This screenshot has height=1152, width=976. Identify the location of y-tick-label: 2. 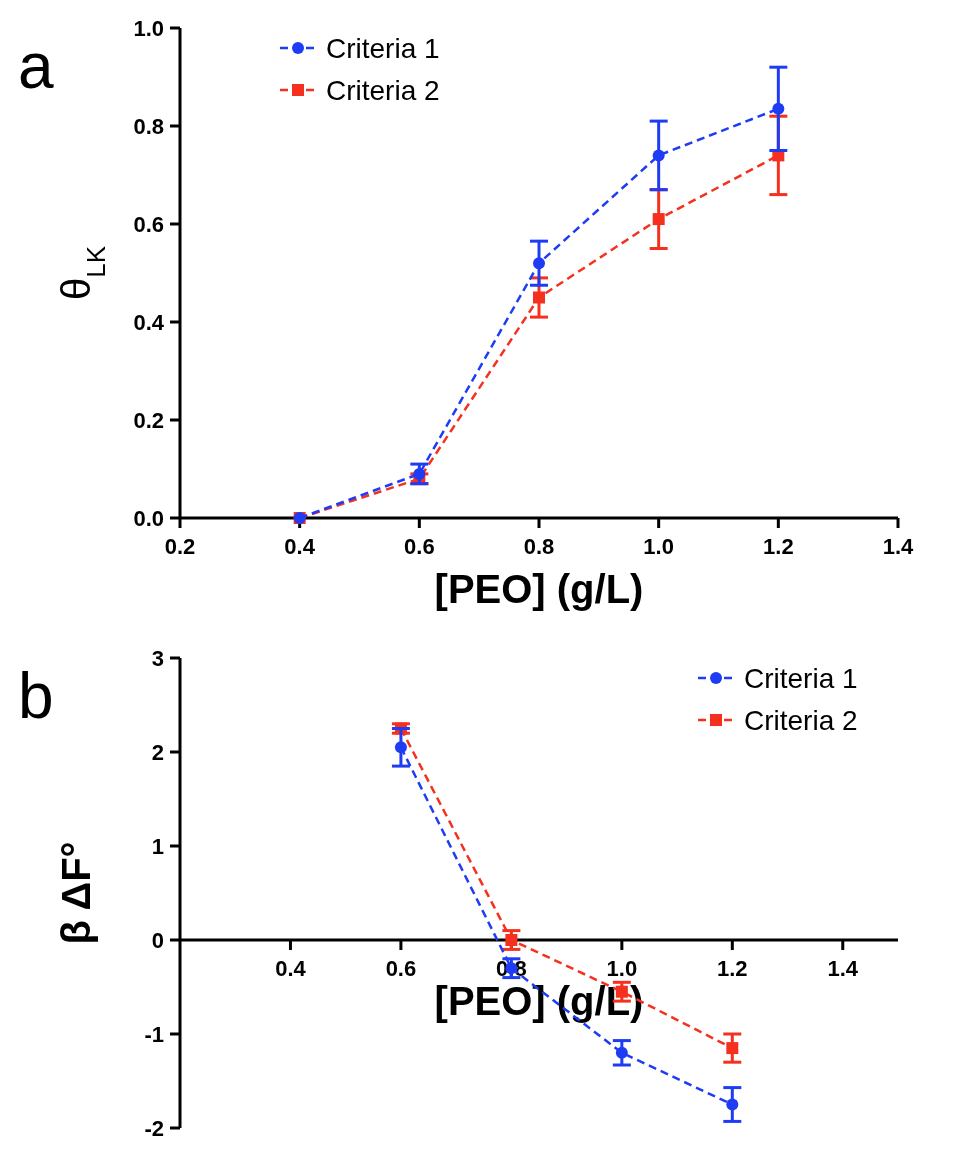
(157, 752).